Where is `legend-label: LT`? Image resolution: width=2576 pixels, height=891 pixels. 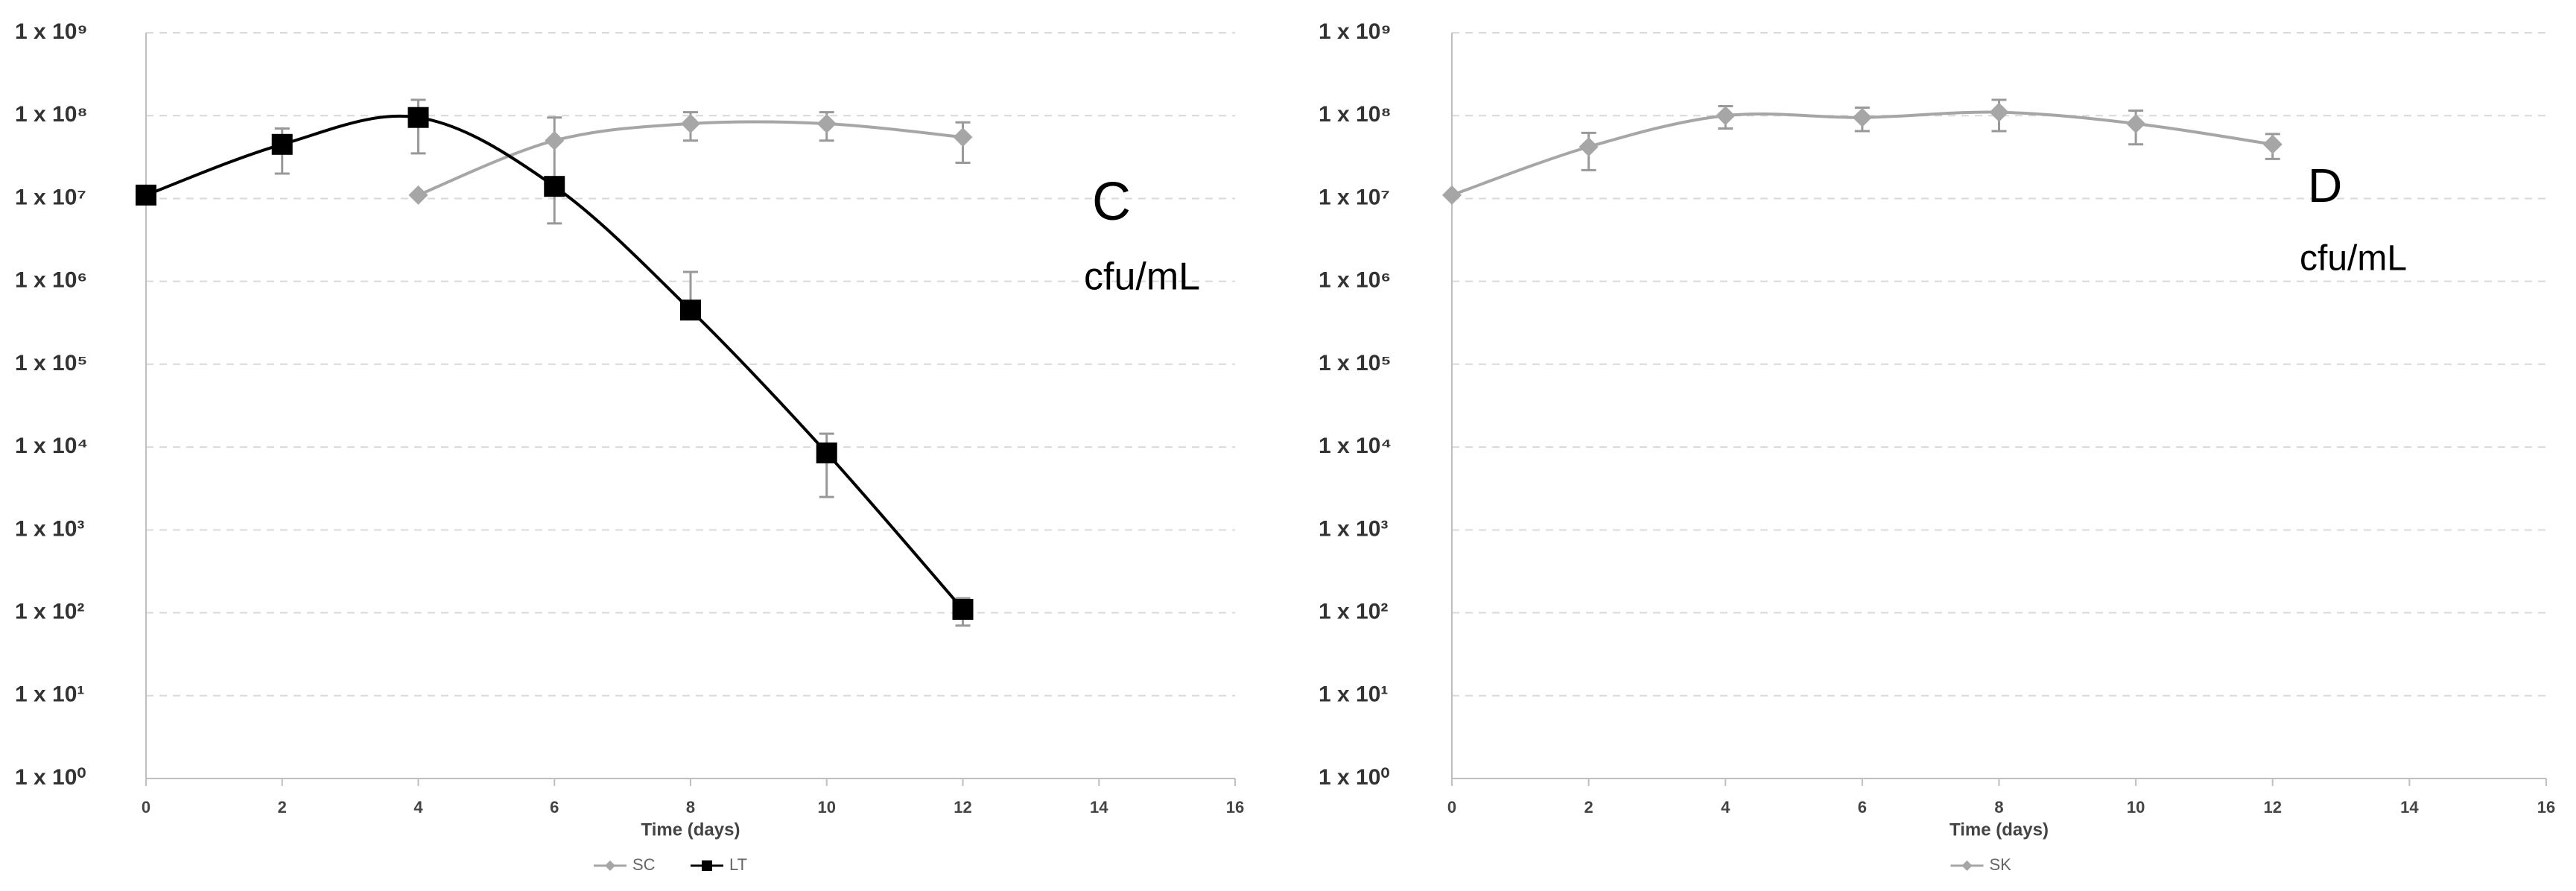 legend-label: LT is located at coordinates (738, 864).